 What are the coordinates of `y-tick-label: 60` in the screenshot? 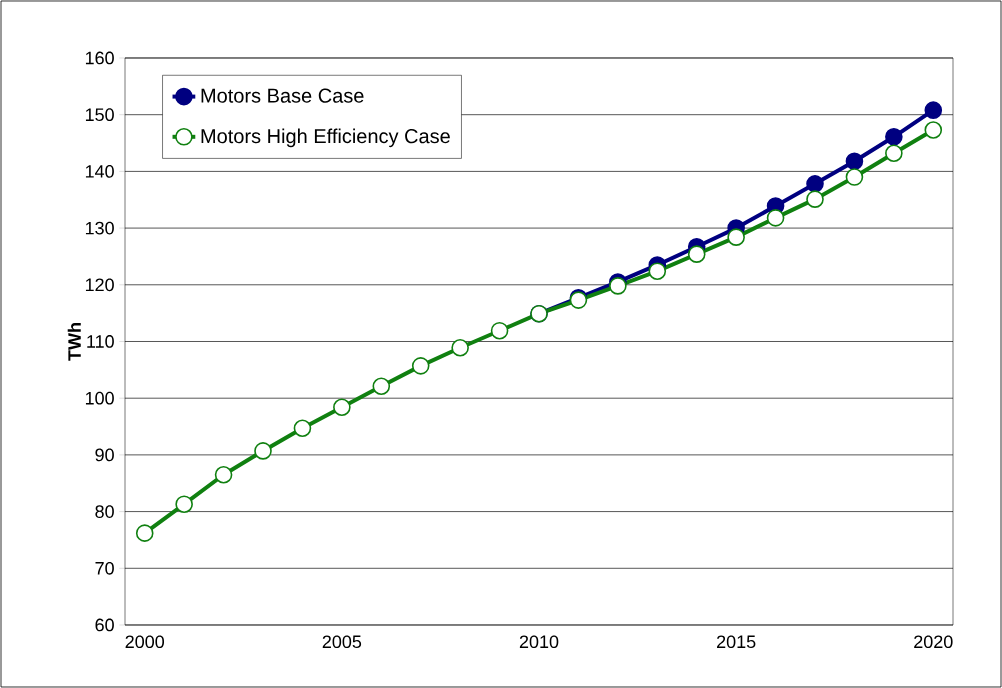 It's located at (104, 625).